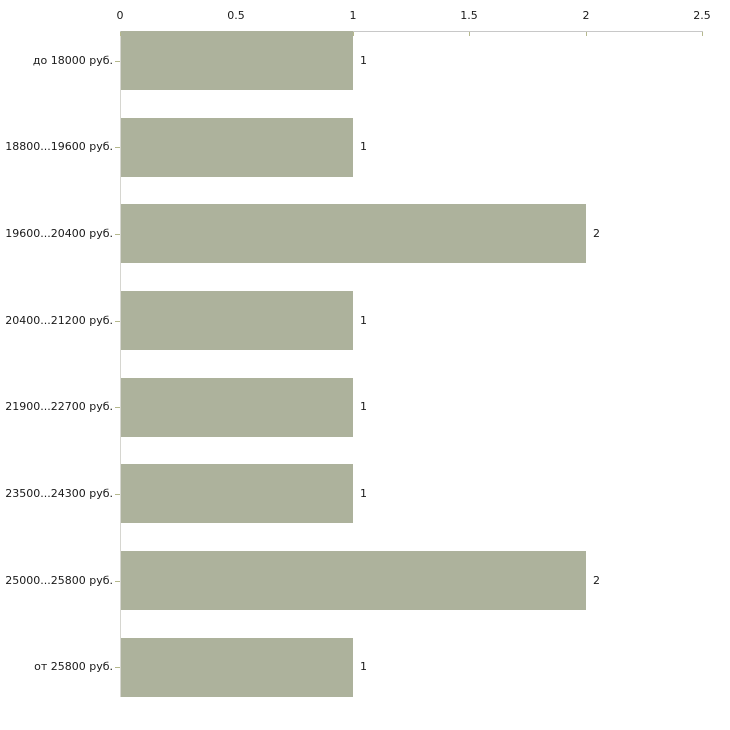  What do you see at coordinates (59, 406) in the screenshot?
I see `category-label: 21900...22700 руб.` at bounding box center [59, 406].